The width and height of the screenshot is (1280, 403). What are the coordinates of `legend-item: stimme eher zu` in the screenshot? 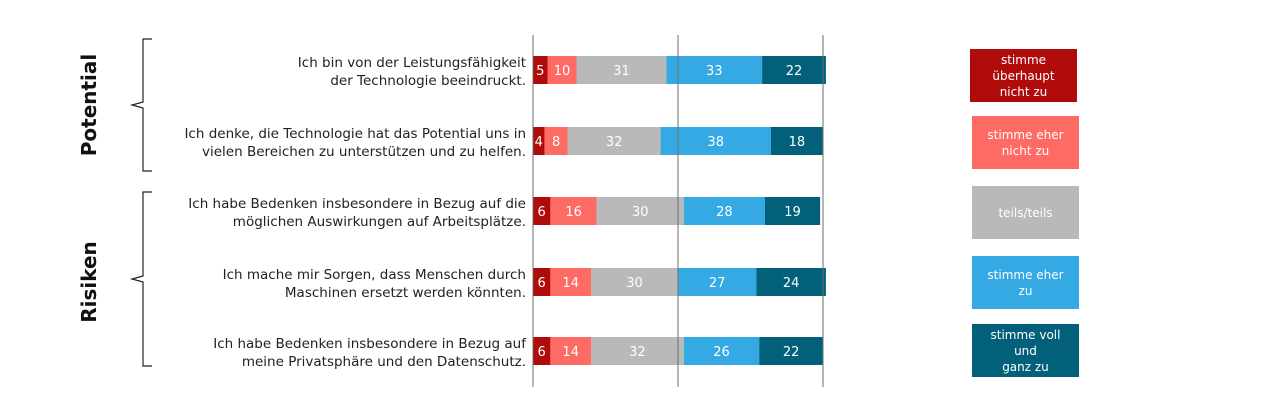 It's located at (1025, 282).